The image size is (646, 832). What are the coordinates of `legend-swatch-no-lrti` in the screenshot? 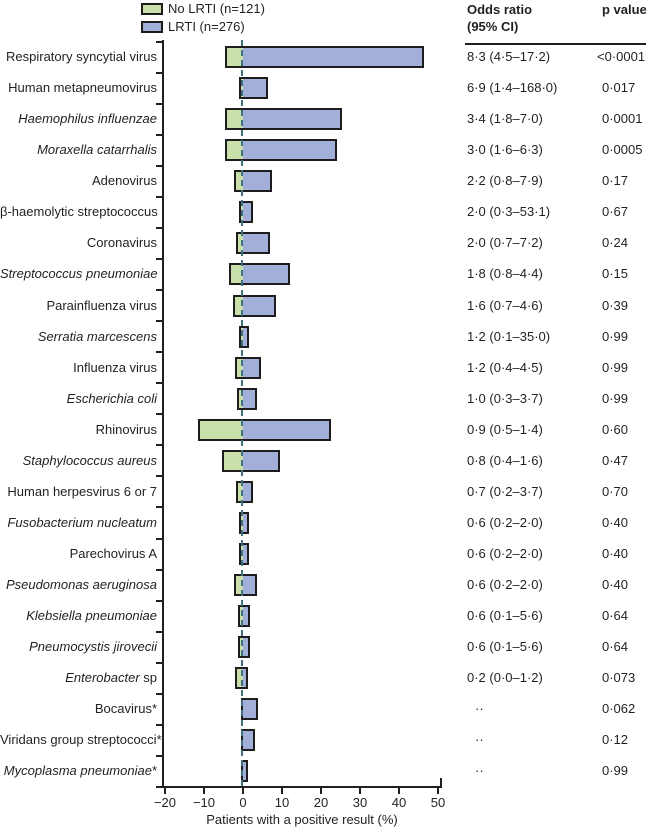 It's located at (152, 9).